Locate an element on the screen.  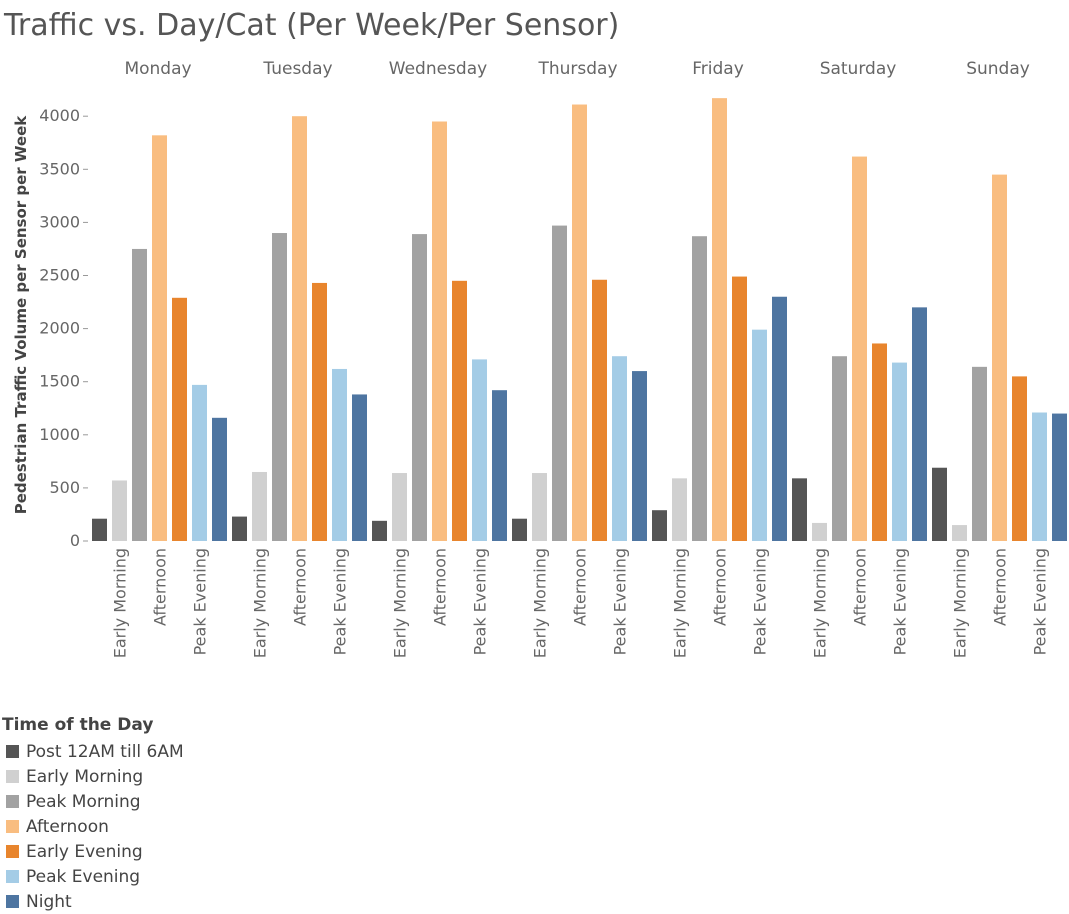
legend-title: Time of the Day is located at coordinates (78, 725).